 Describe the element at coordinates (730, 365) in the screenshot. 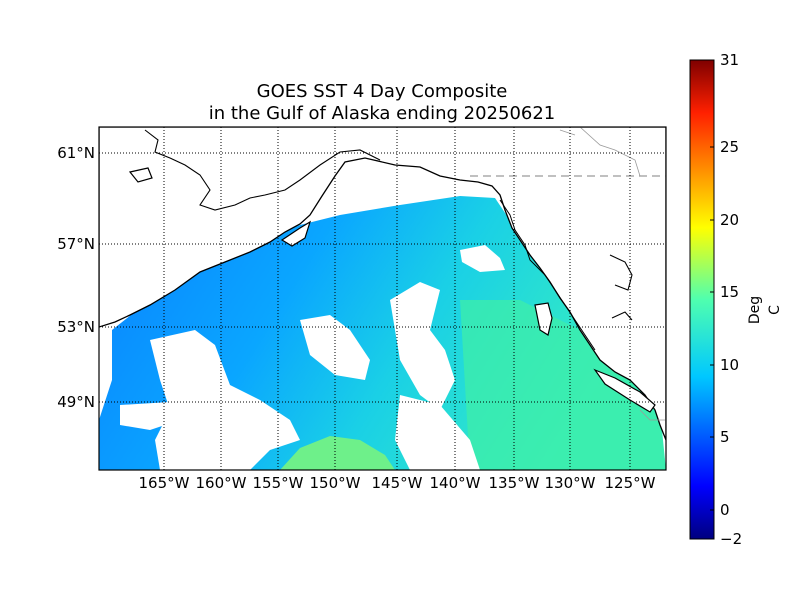

I see `colorbar-tick-label: 10` at that location.